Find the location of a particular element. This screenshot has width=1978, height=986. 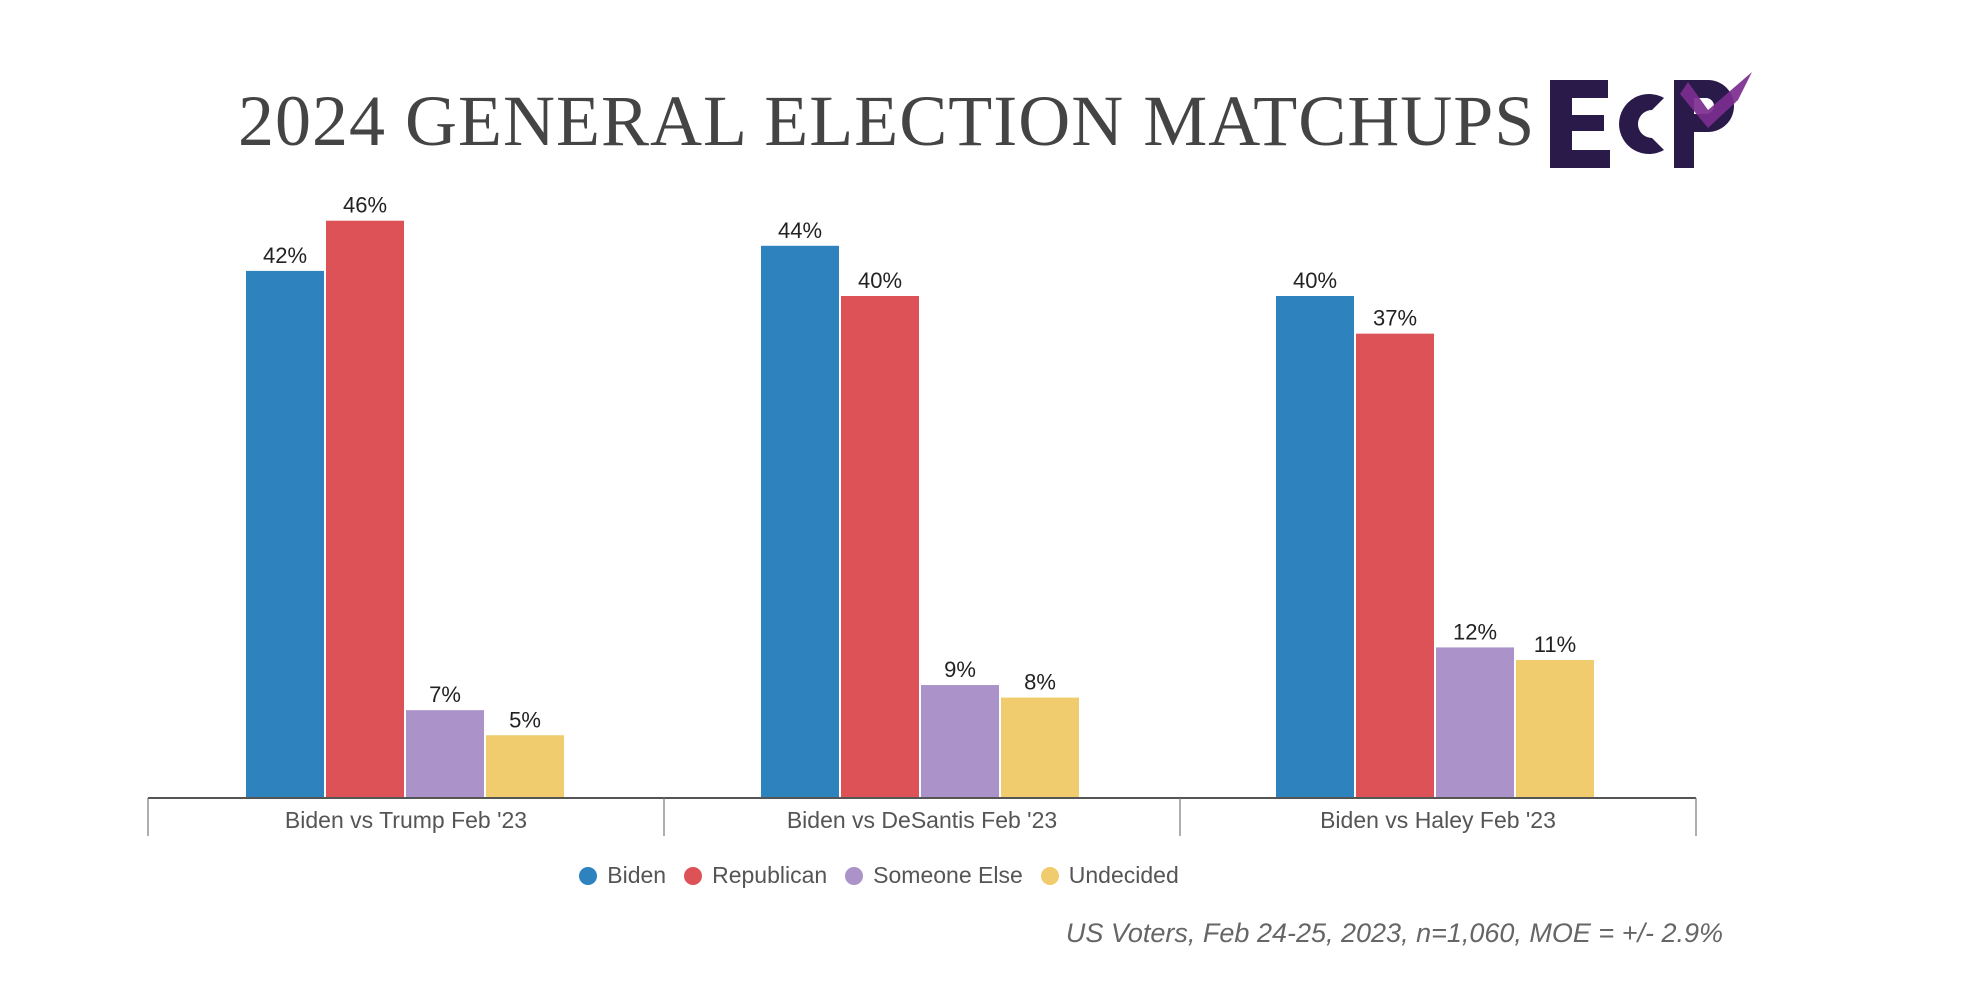

data-label-republican-3: 37% is located at coordinates (1395, 318).